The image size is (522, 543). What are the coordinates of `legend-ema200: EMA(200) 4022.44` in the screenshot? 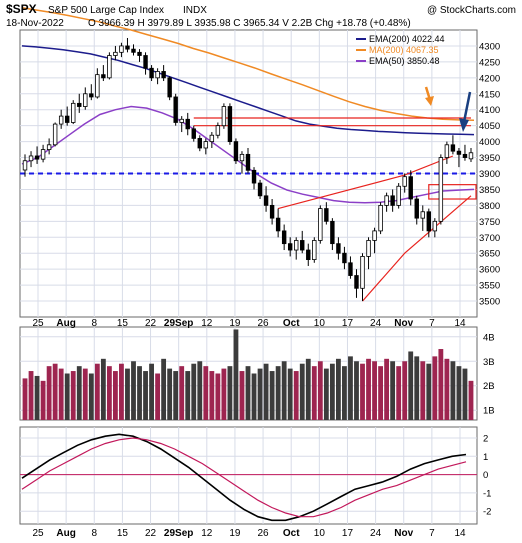 It's located at (407, 39).